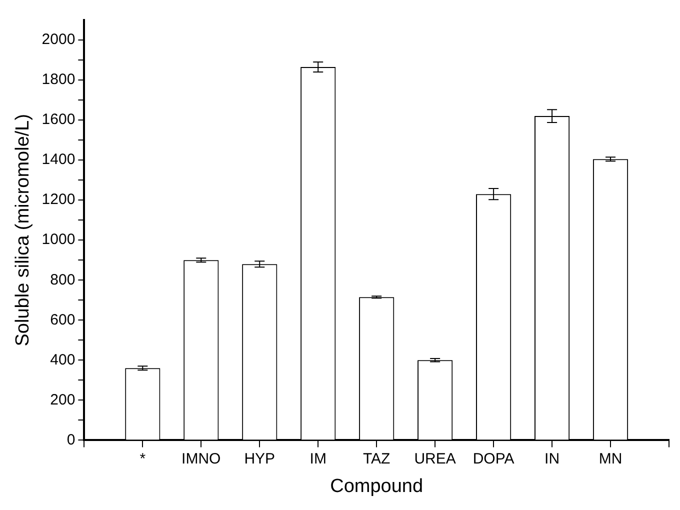 This screenshot has height=510, width=680. Describe the element at coordinates (201, 459) in the screenshot. I see `x-tick-label: IMNO` at that location.